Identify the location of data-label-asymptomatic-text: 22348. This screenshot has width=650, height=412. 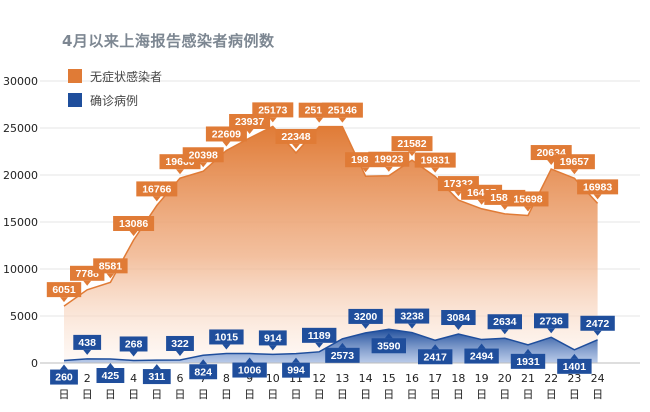
(295, 137).